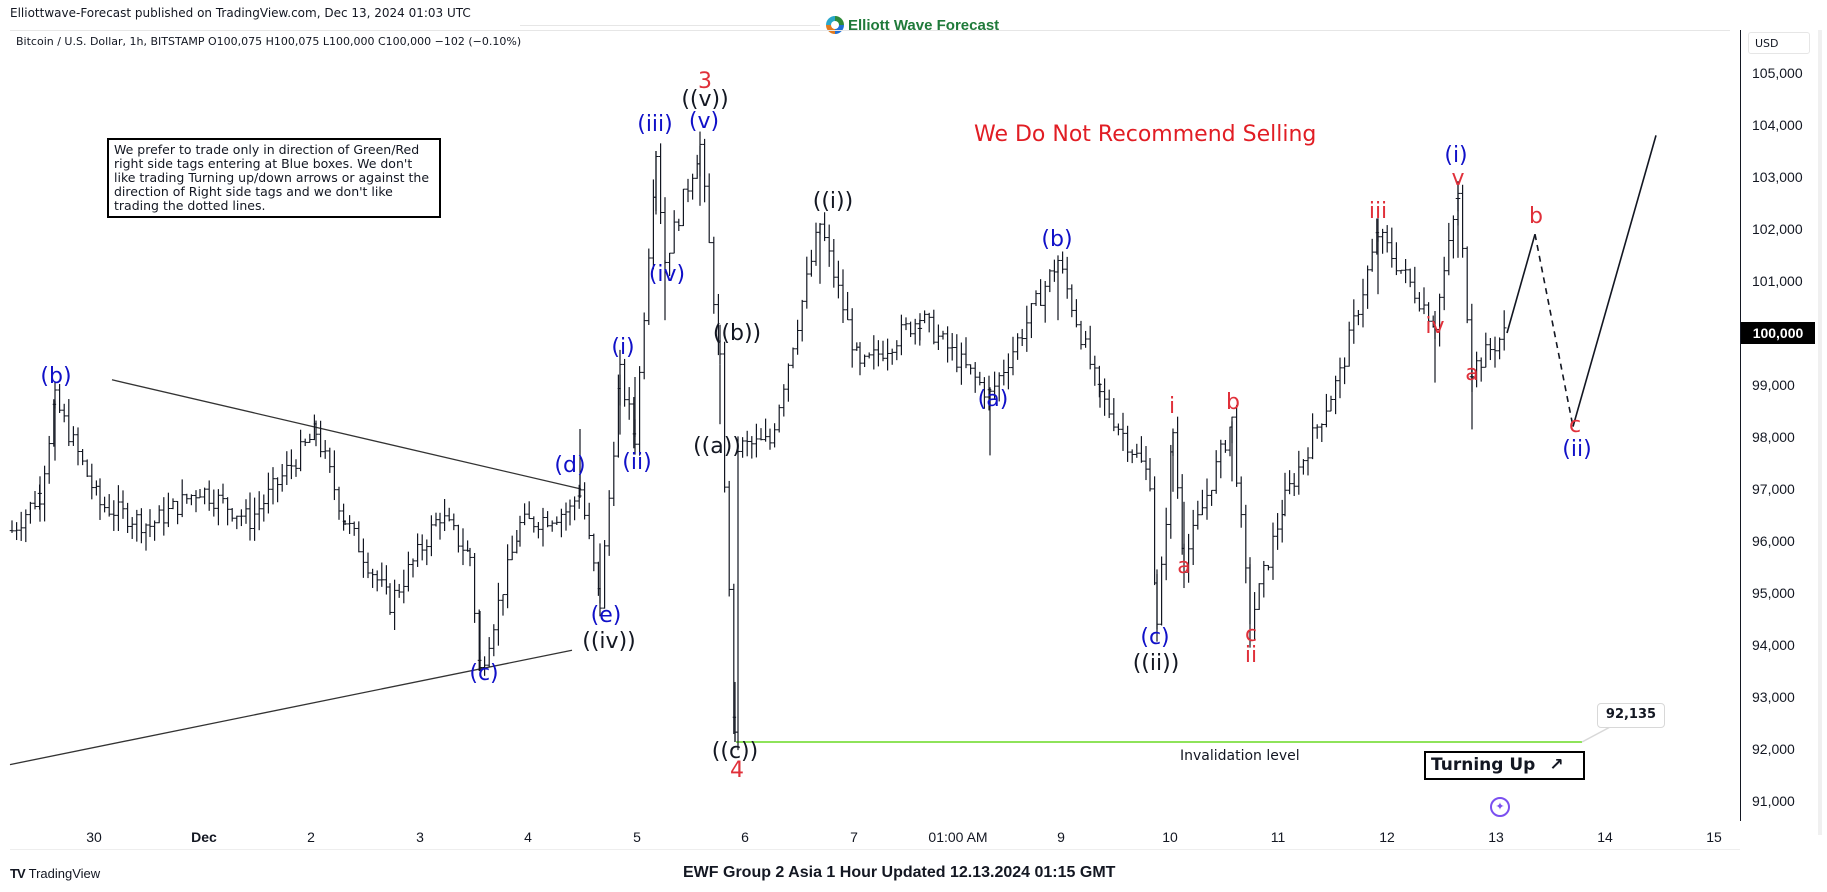 Image resolution: width=1827 pixels, height=892 pixels. I want to click on wave-label: ((b)), so click(737, 333).